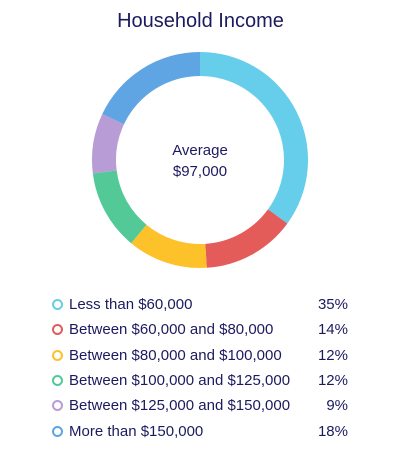  I want to click on legend-item: Between $80,000 and $100,000 12%, so click(200, 355).